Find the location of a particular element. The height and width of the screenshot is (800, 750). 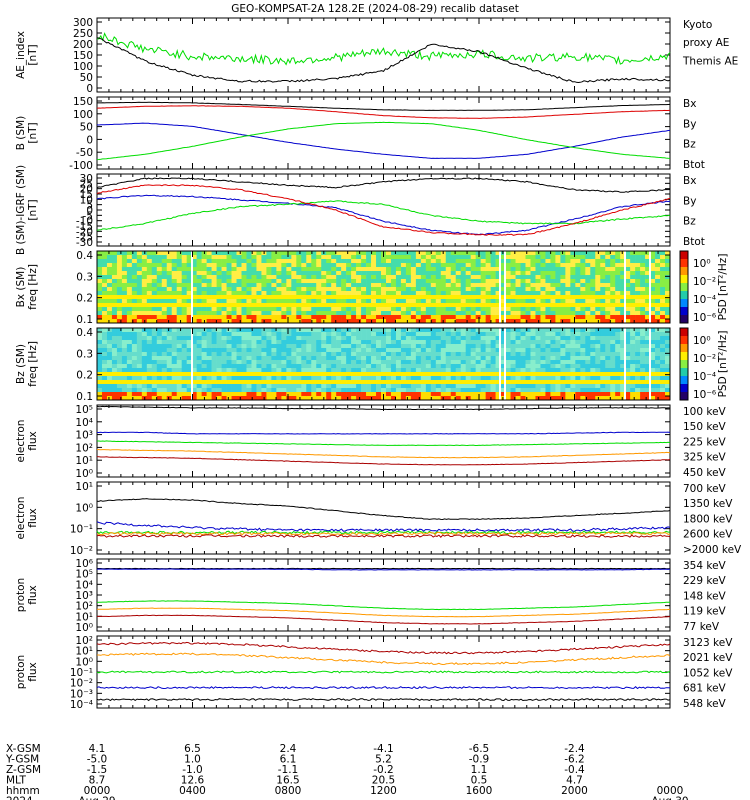

y-axis-label: flux is located at coordinates (33, 440).